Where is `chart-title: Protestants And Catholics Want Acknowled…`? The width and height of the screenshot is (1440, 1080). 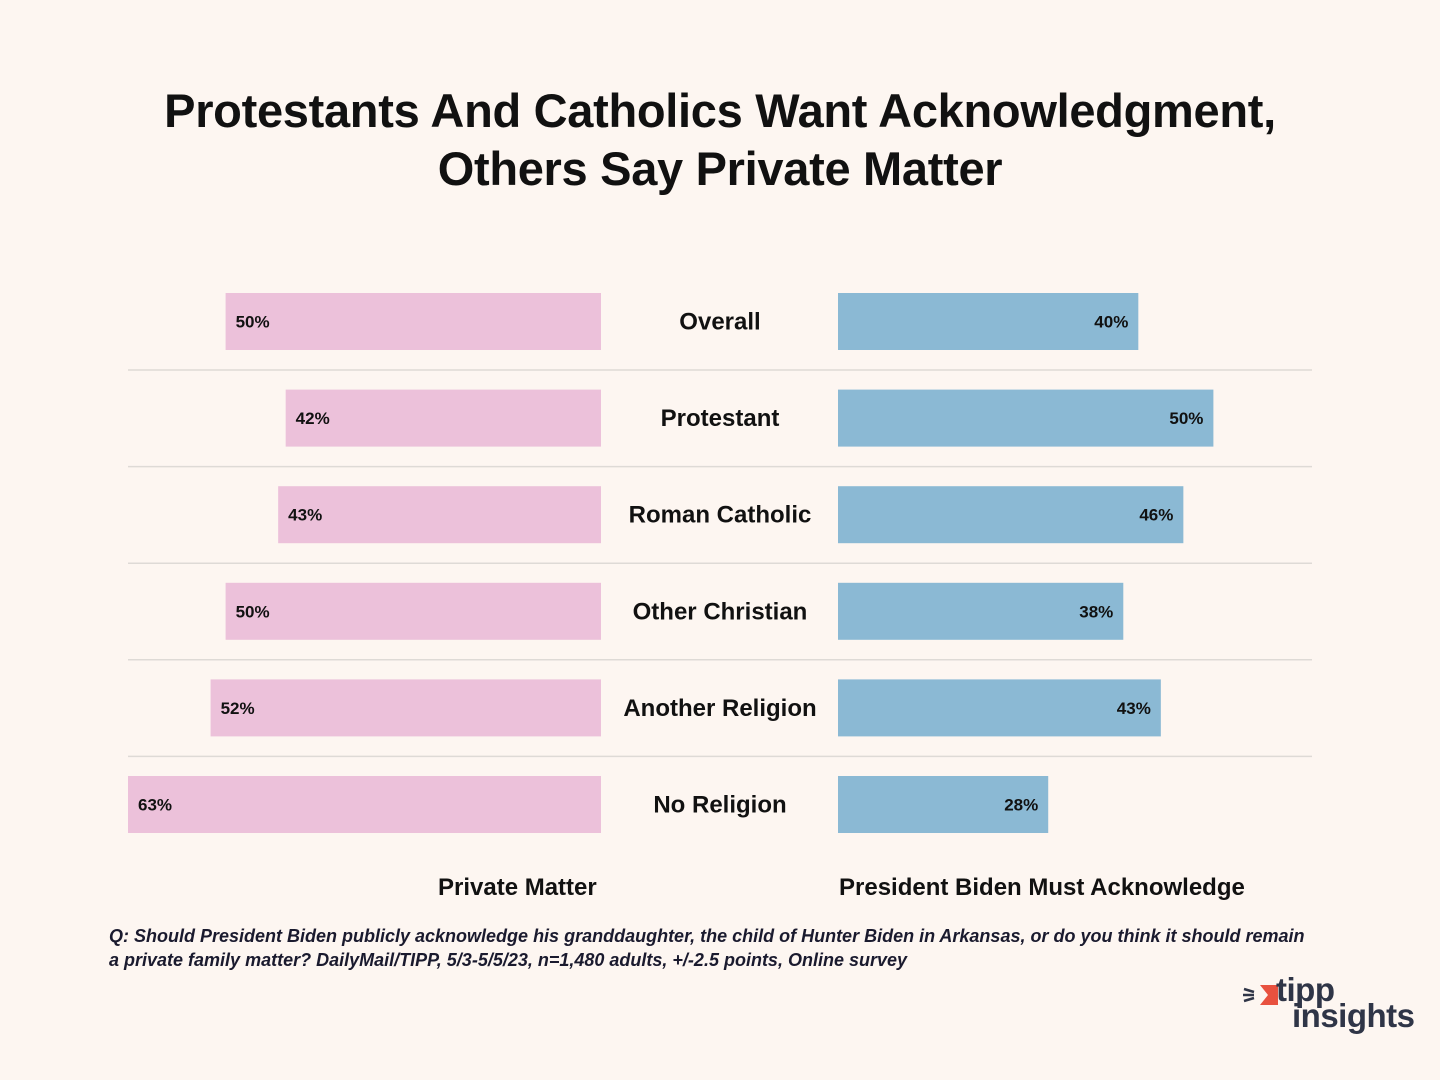
chart-title: Protestants And Catholics Want Acknowled… is located at coordinates (720, 140).